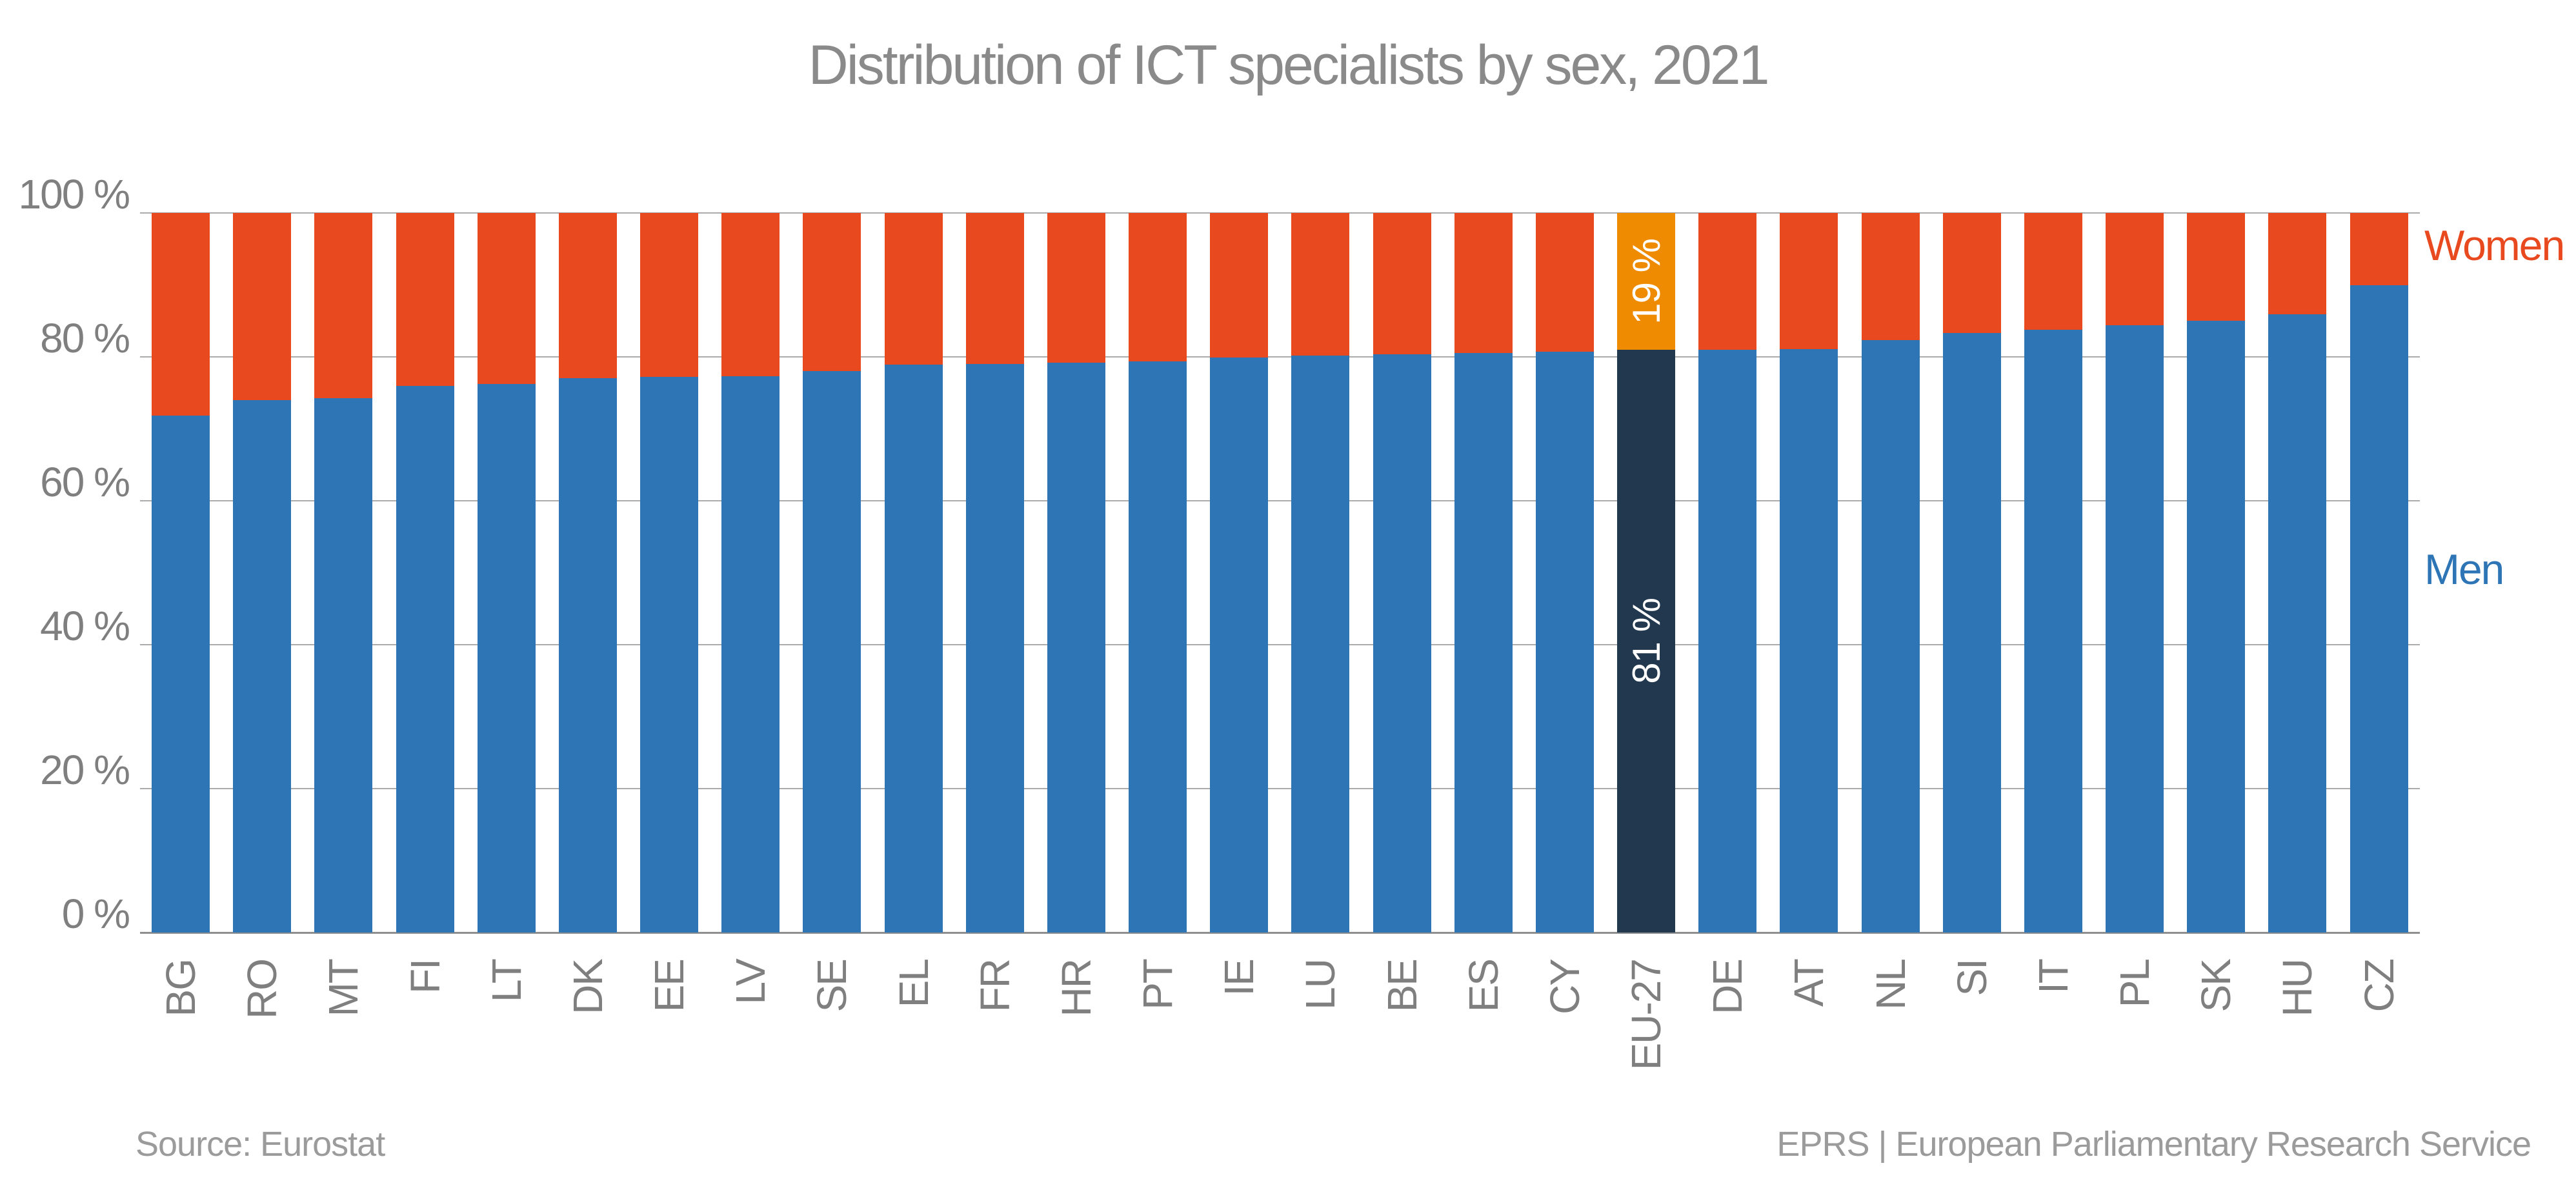 Image resolution: width=2576 pixels, height=1190 pixels. Describe the element at coordinates (181, 988) in the screenshot. I see `x-tick-label-BG: BG` at that location.